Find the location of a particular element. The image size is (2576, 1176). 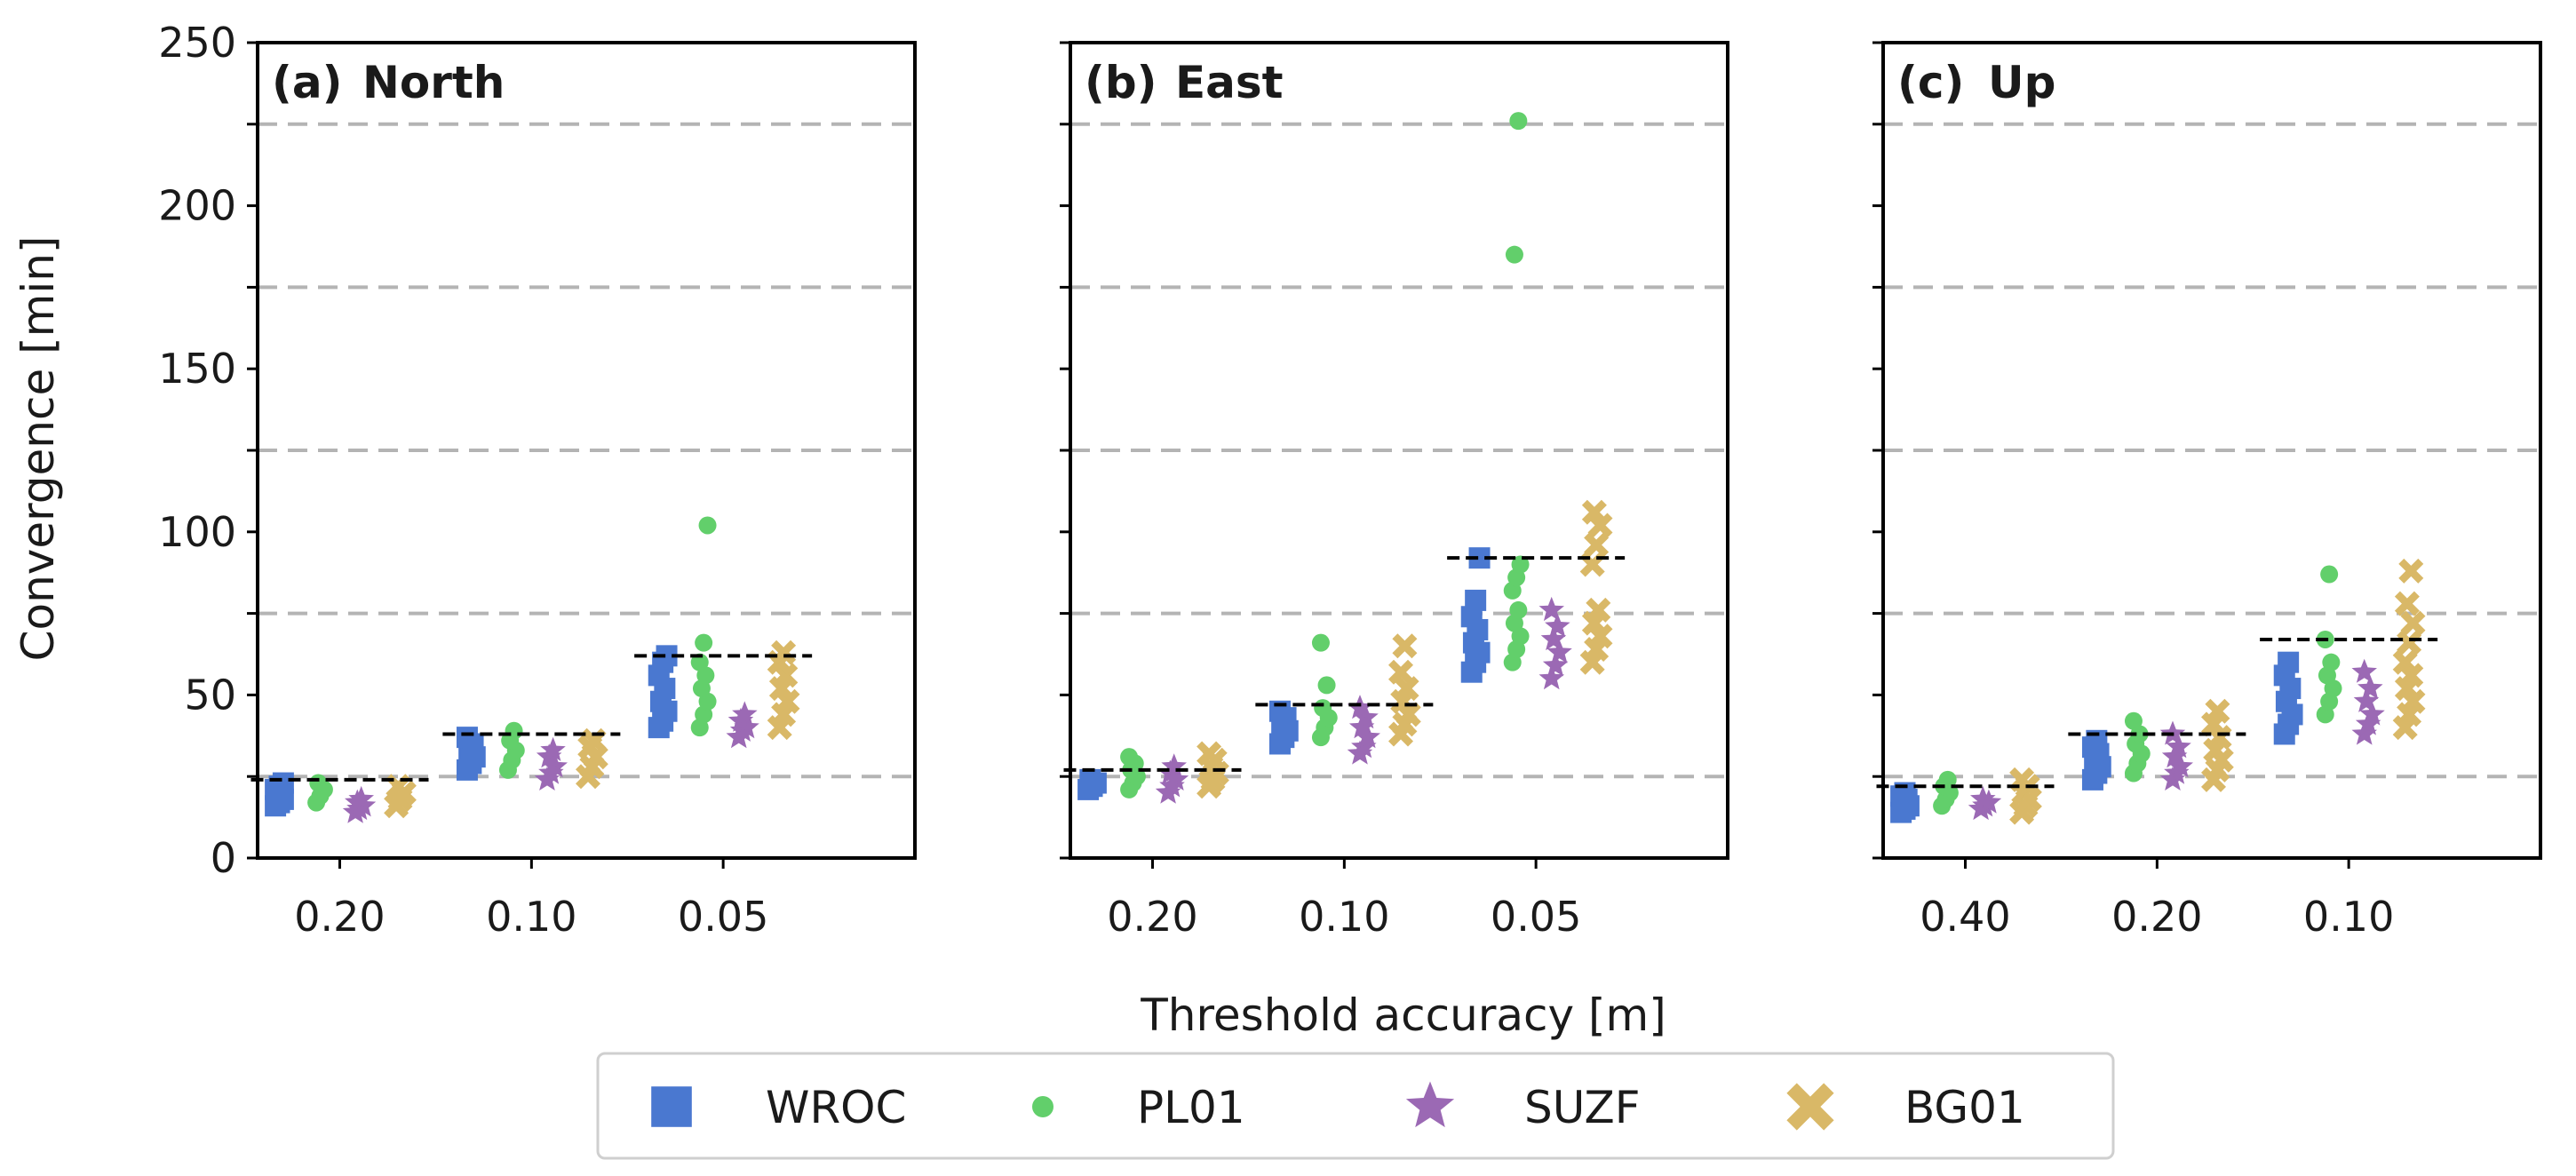

legend: WROC PL01 SUZF BG01 is located at coordinates (1355, 1106).